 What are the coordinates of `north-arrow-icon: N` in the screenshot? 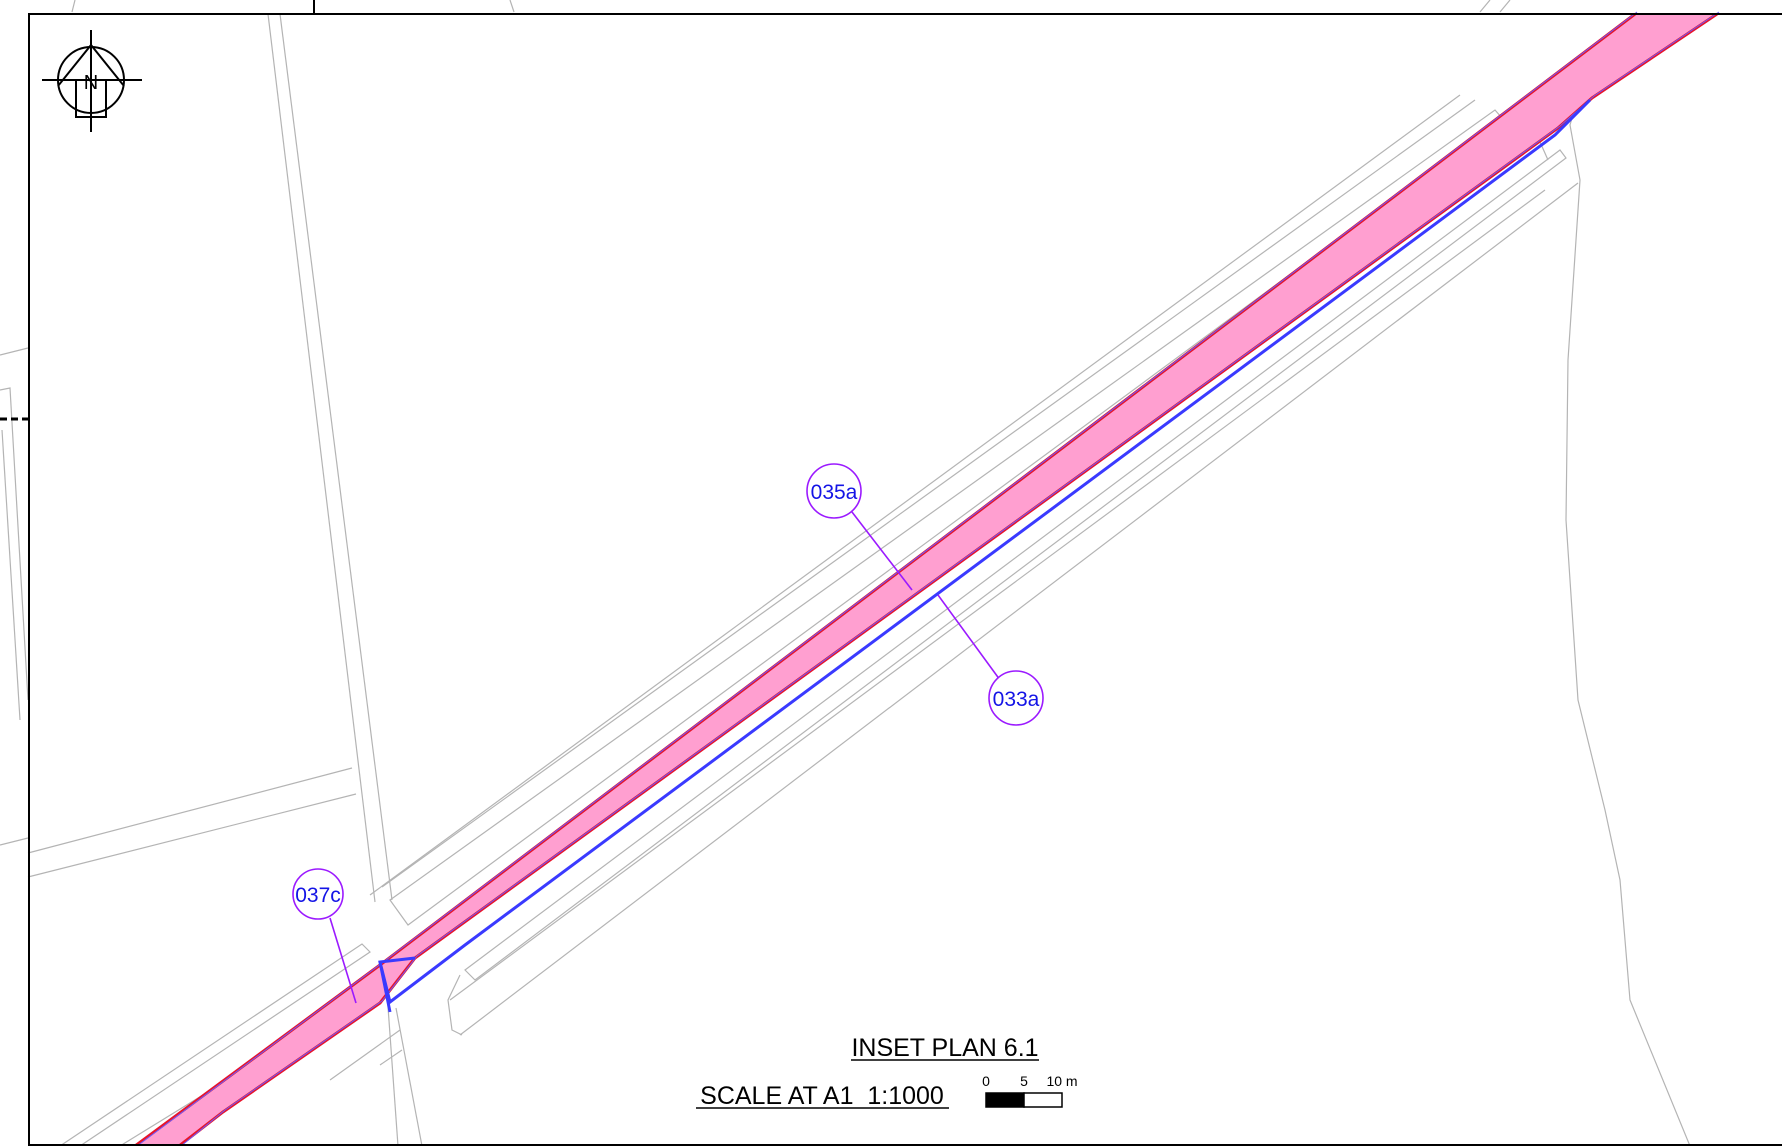 It's located at (92, 81).